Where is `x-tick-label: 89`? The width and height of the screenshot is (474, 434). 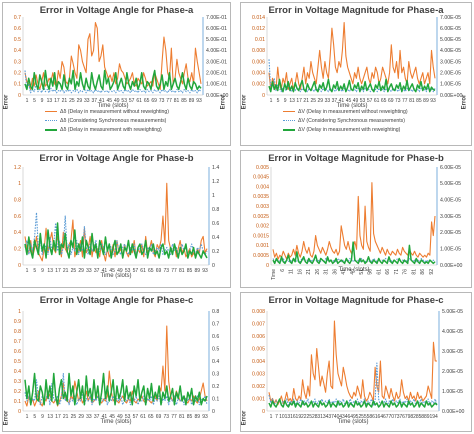 x-tick-label: 89 is located at coordinates (426, 101).